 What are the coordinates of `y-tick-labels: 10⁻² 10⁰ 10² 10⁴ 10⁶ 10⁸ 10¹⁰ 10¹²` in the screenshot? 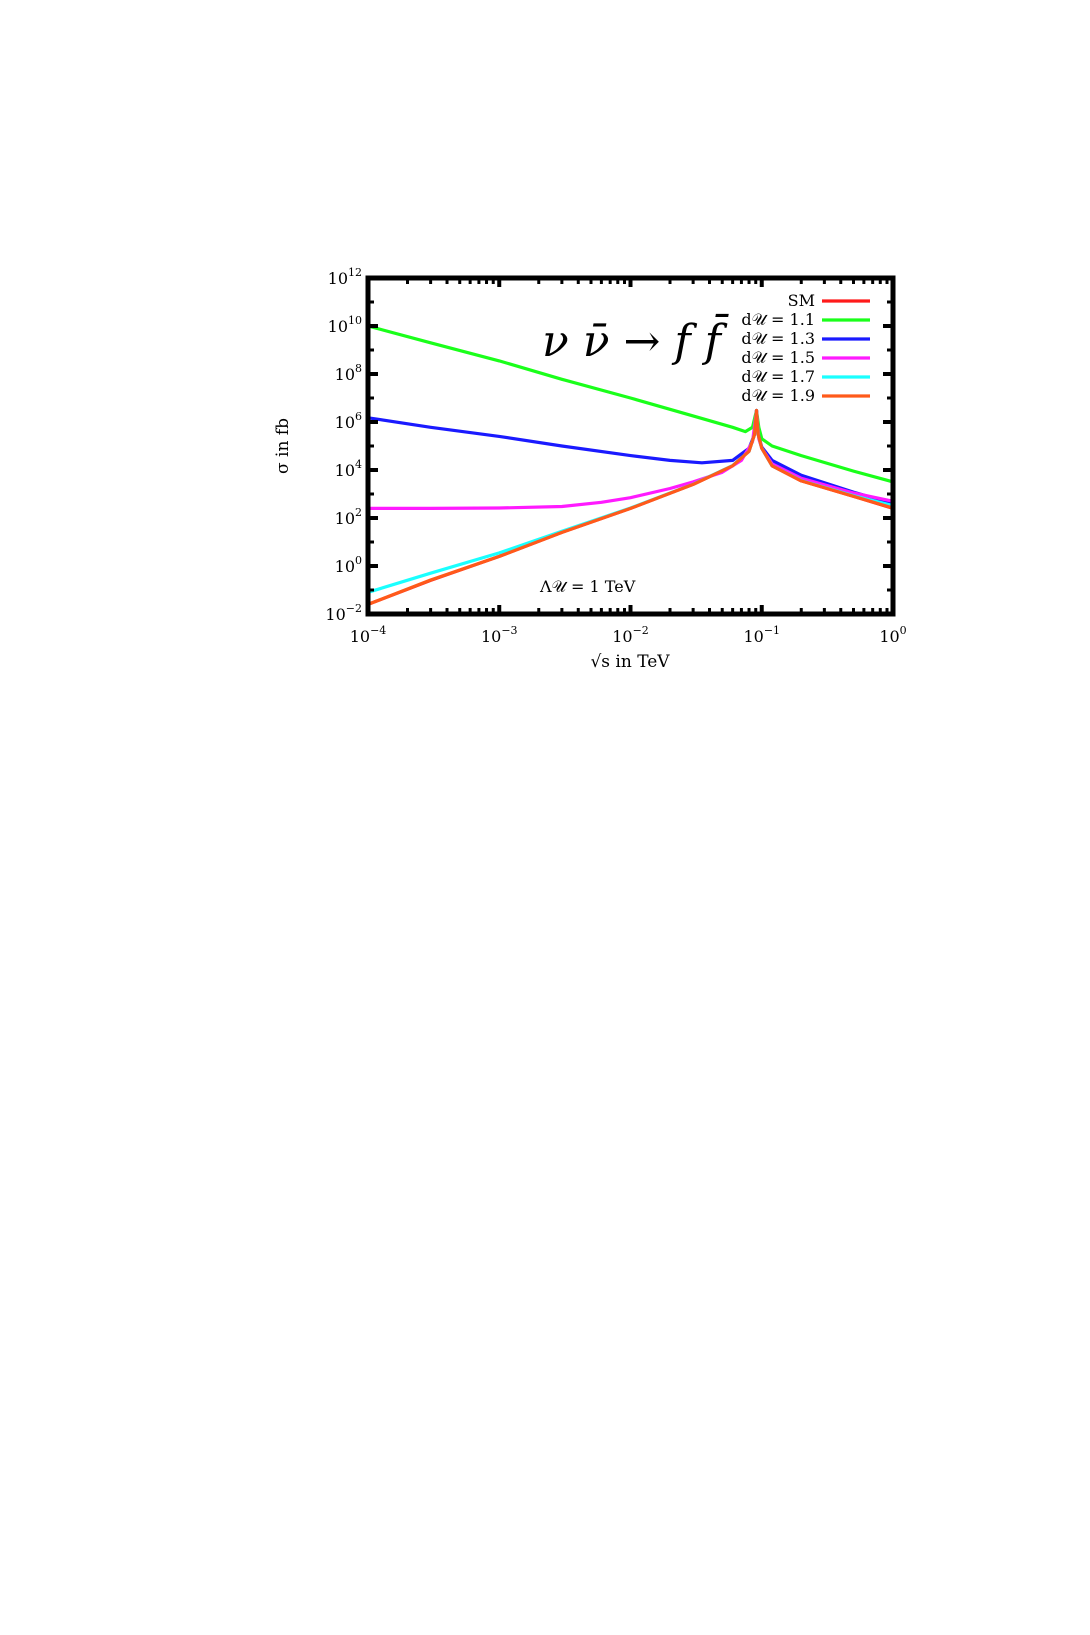 It's located at (343, 445).